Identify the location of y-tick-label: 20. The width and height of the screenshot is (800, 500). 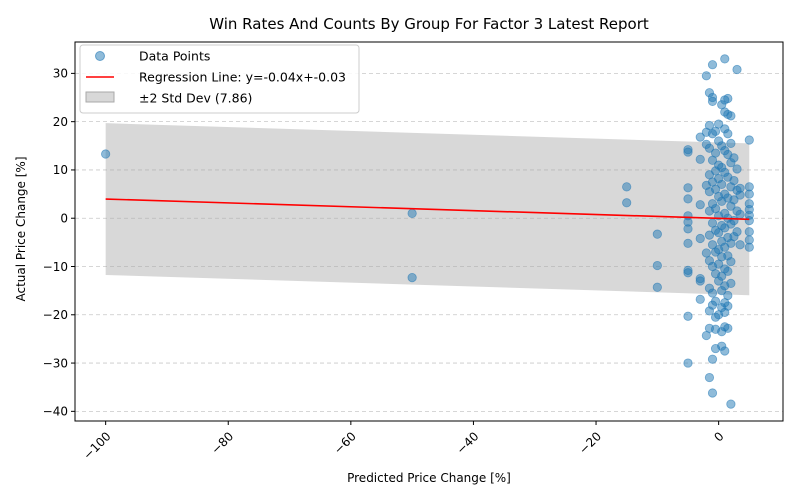
(60, 122).